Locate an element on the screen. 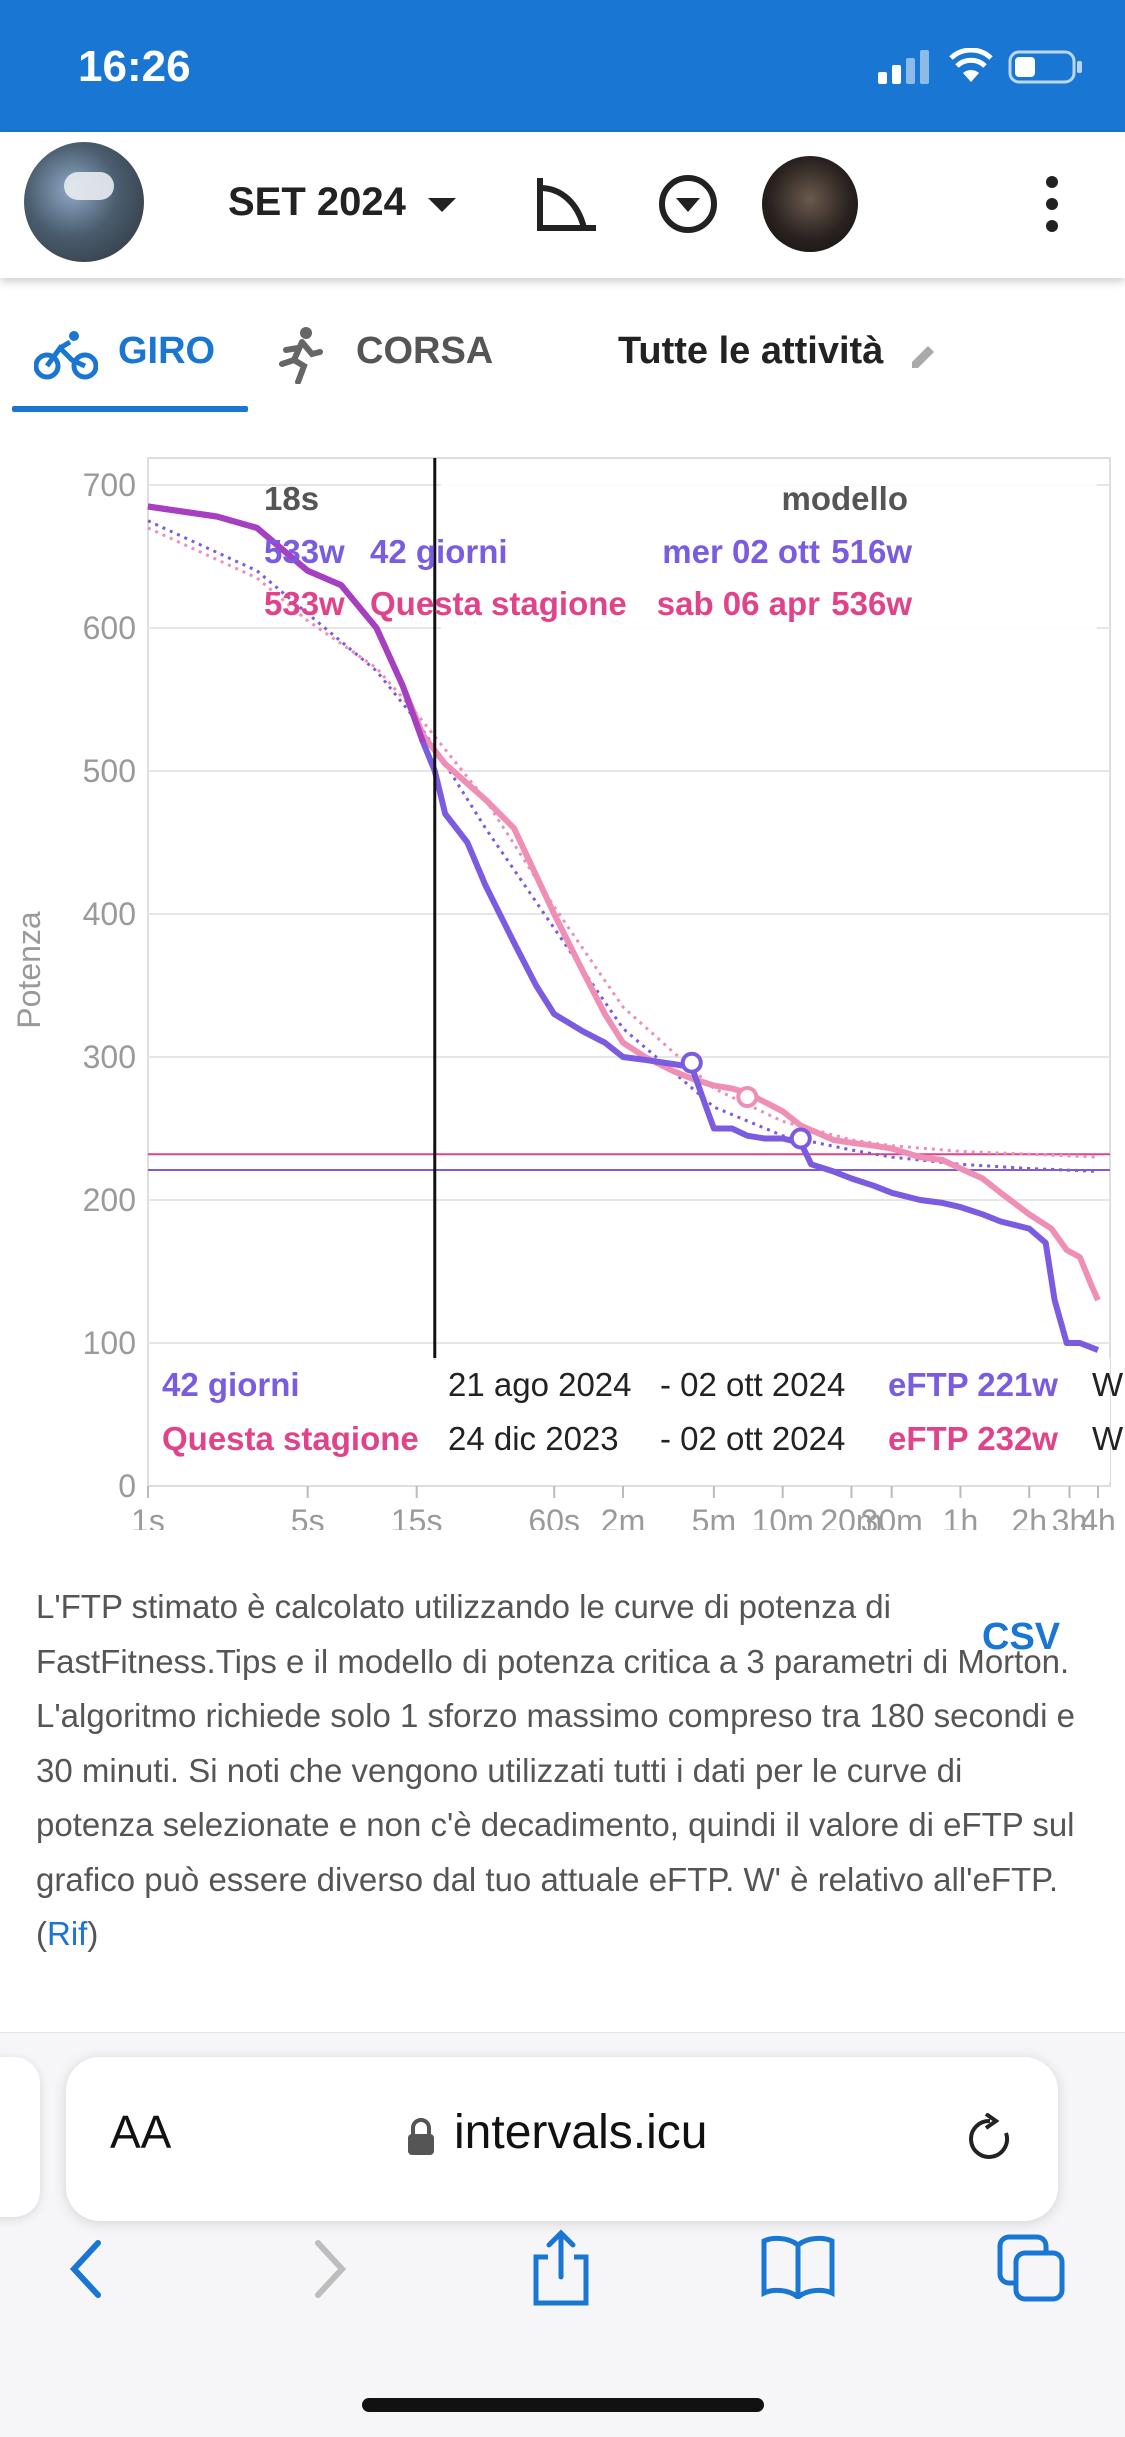 Image resolution: width=1125 pixels, height=2437 pixels. legend-from-date: 21 ago 2024 is located at coordinates (540, 1384).